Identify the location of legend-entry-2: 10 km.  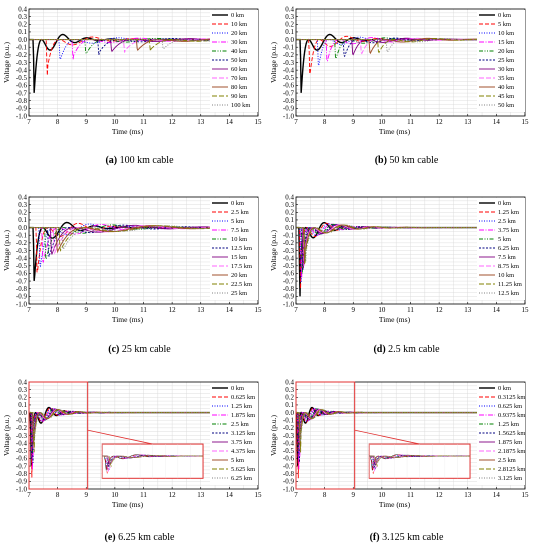
(239, 24).